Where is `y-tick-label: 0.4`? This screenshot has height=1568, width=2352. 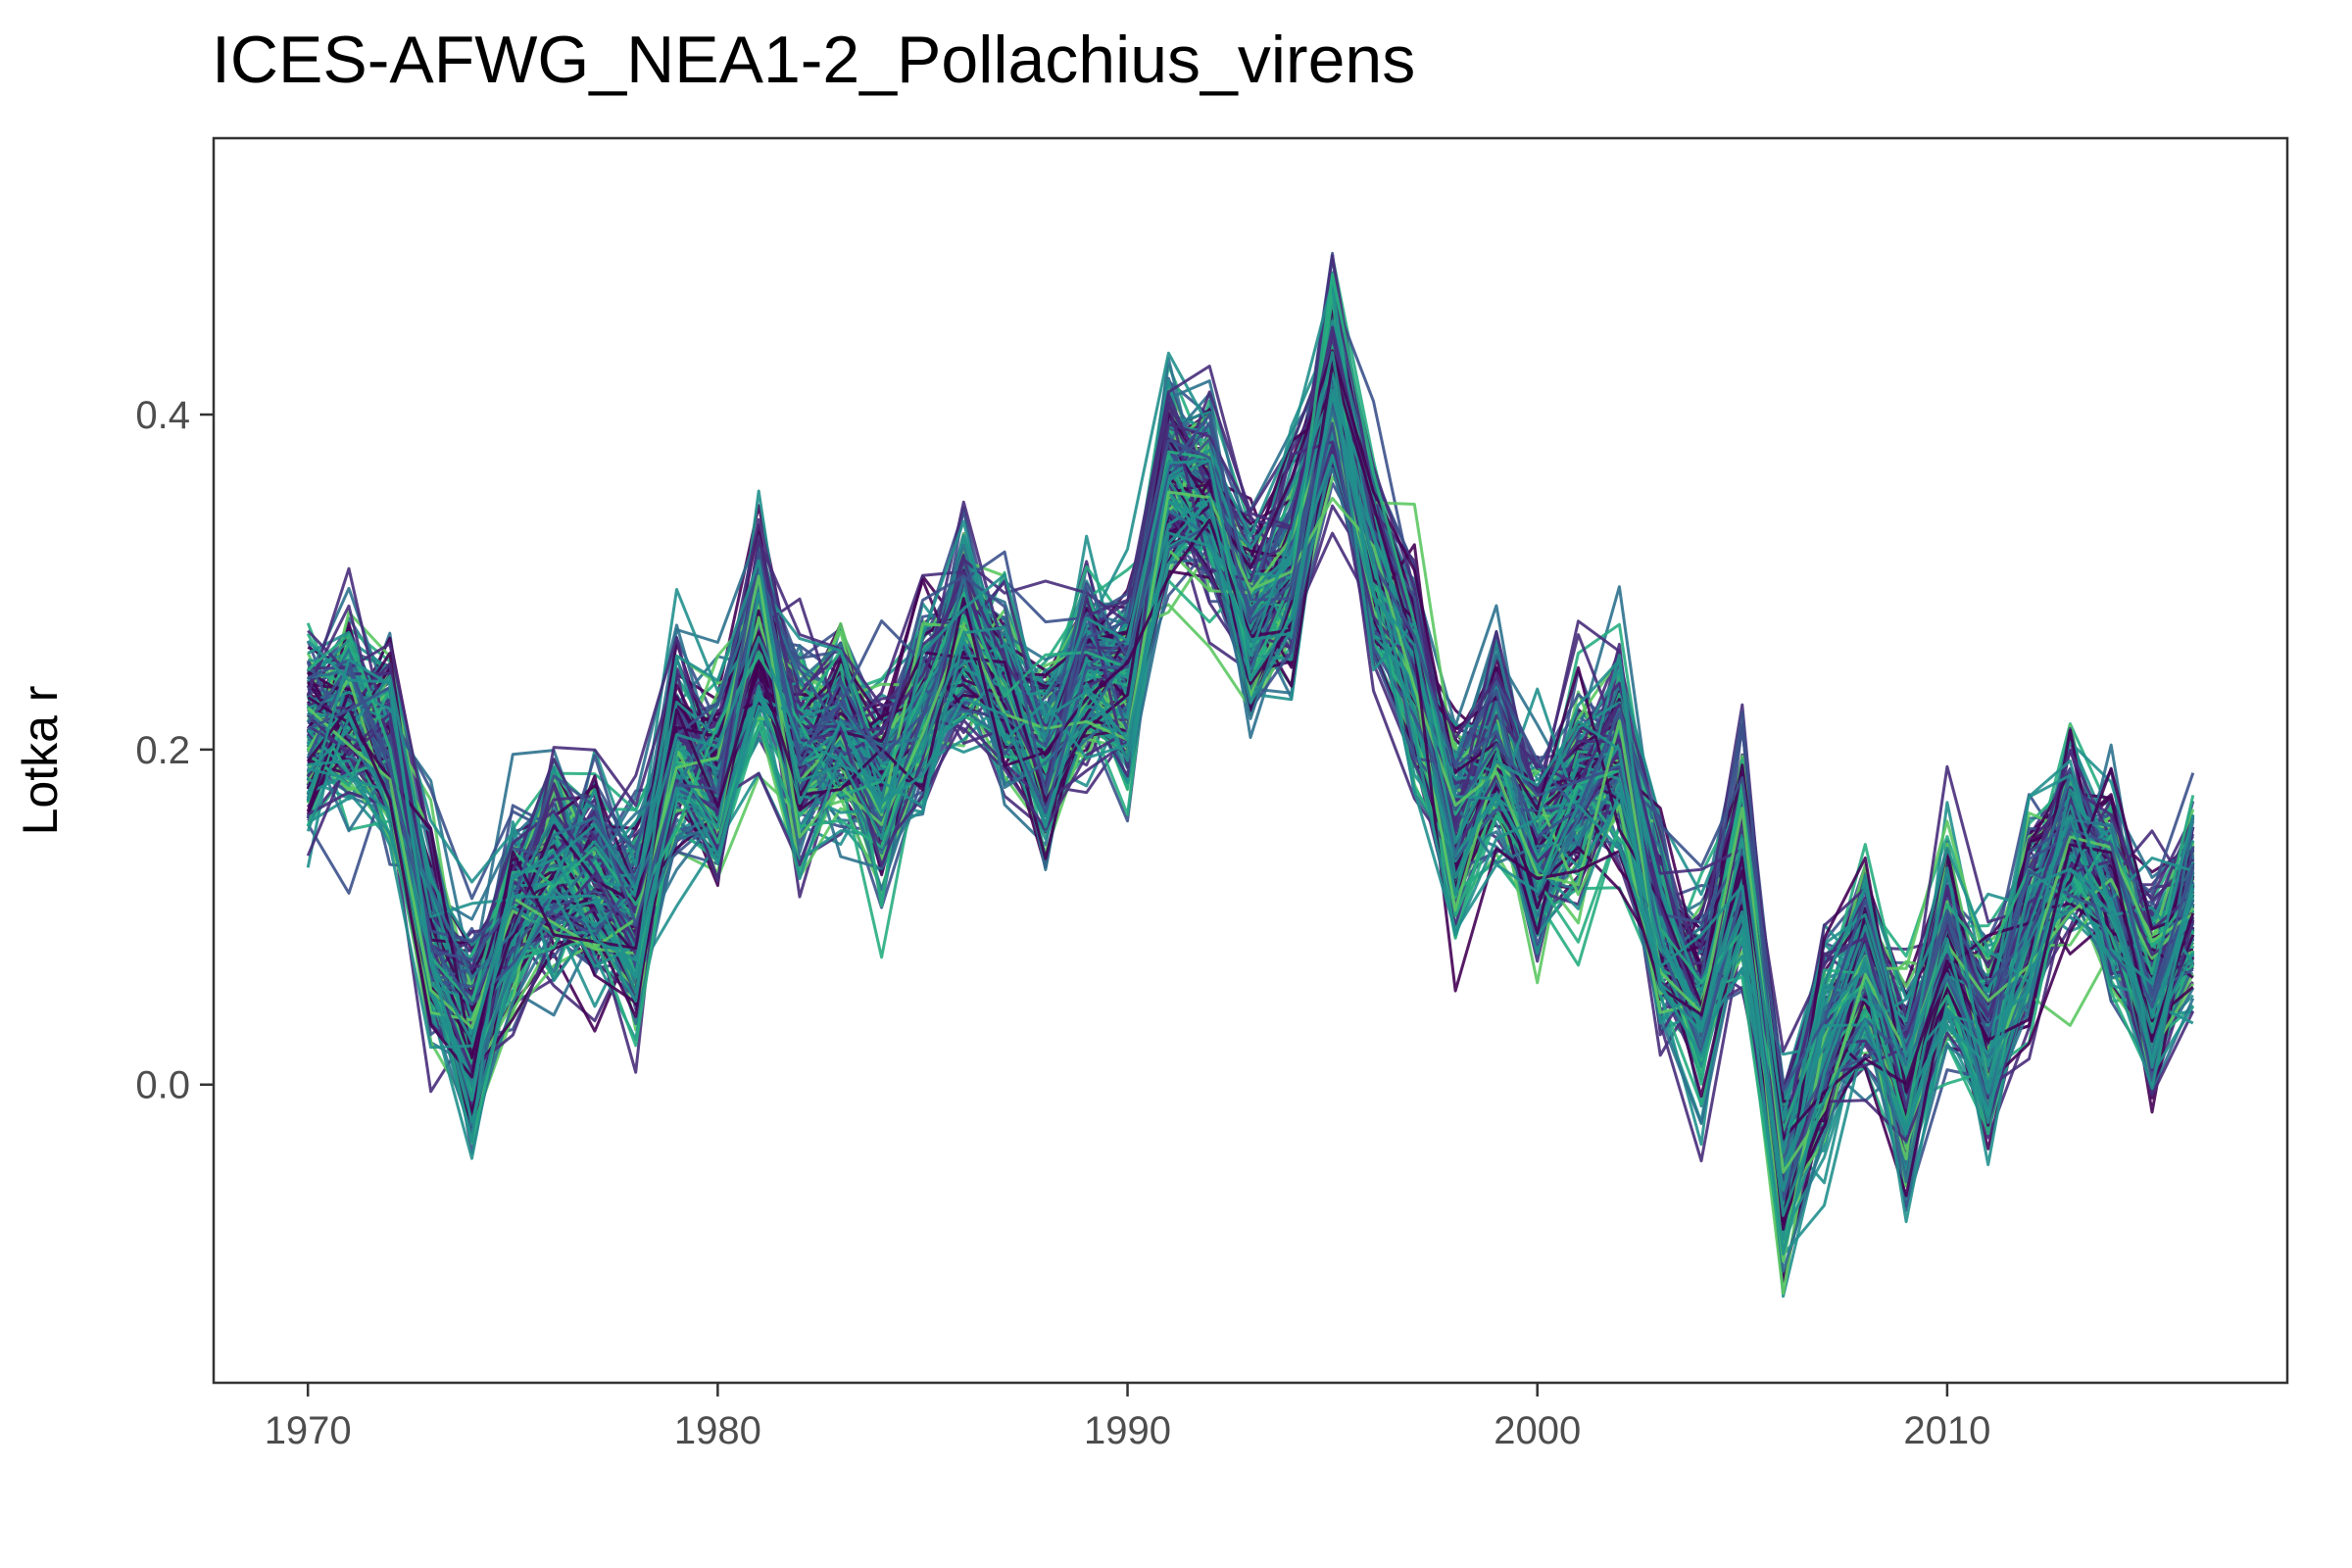
y-tick-label: 0.4 is located at coordinates (162, 415).